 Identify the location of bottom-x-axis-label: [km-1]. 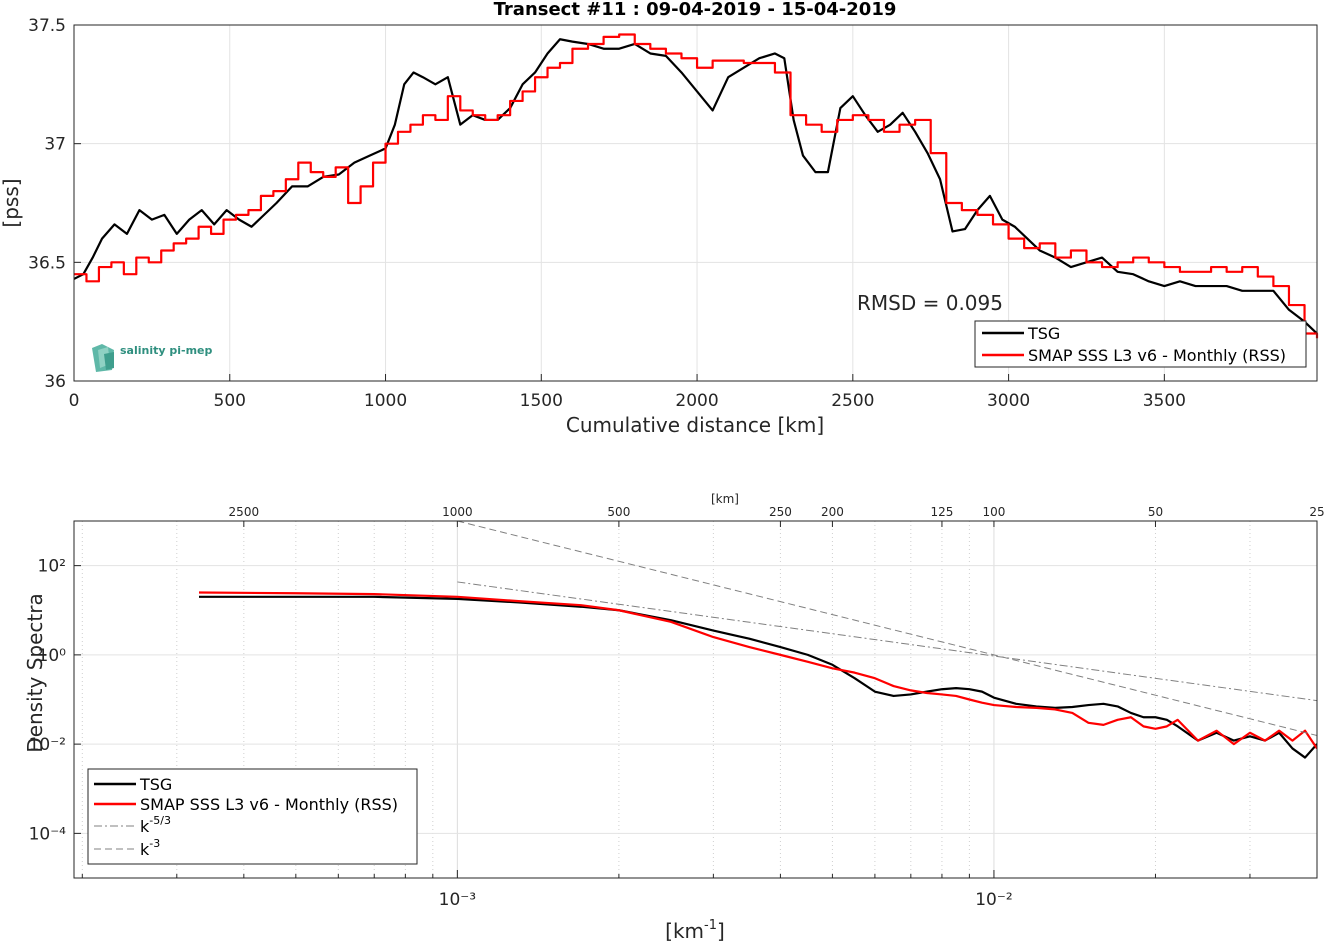
(695, 930).